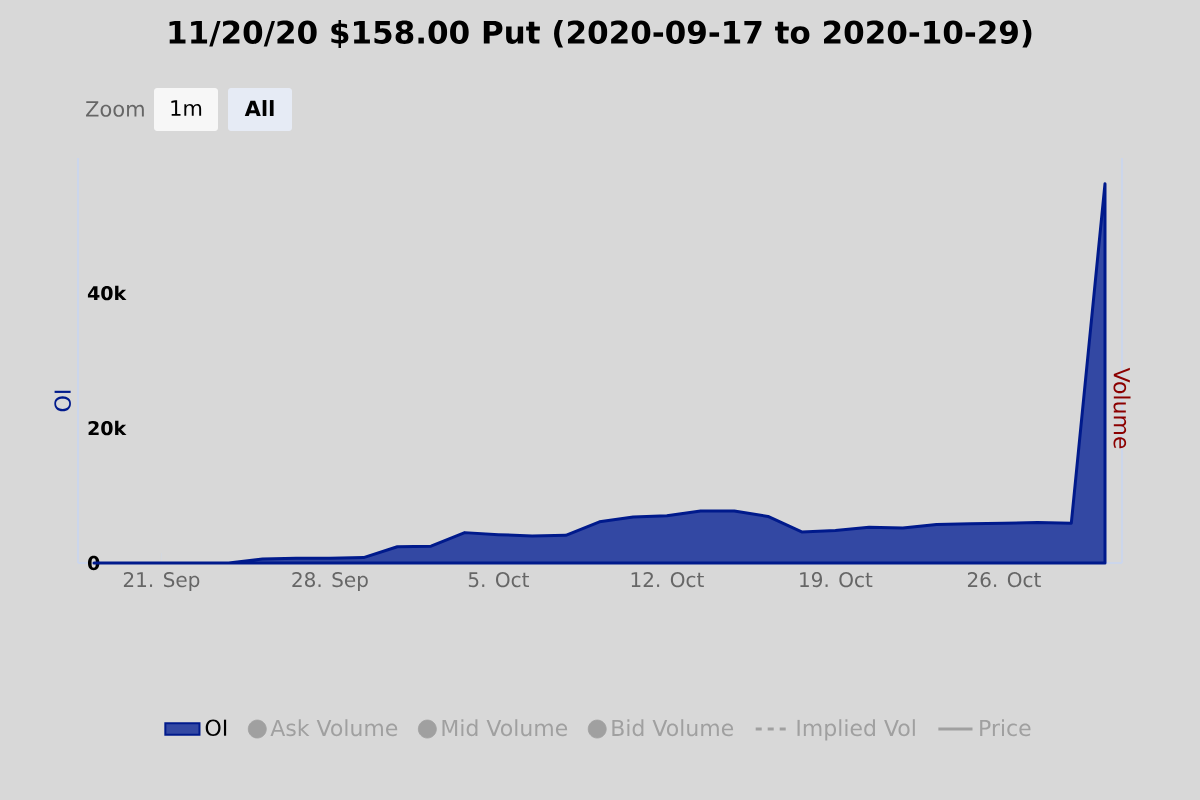 Image resolution: width=1200 pixels, height=800 pixels. What do you see at coordinates (216, 728) in the screenshot?
I see `legend-label: OI` at bounding box center [216, 728].